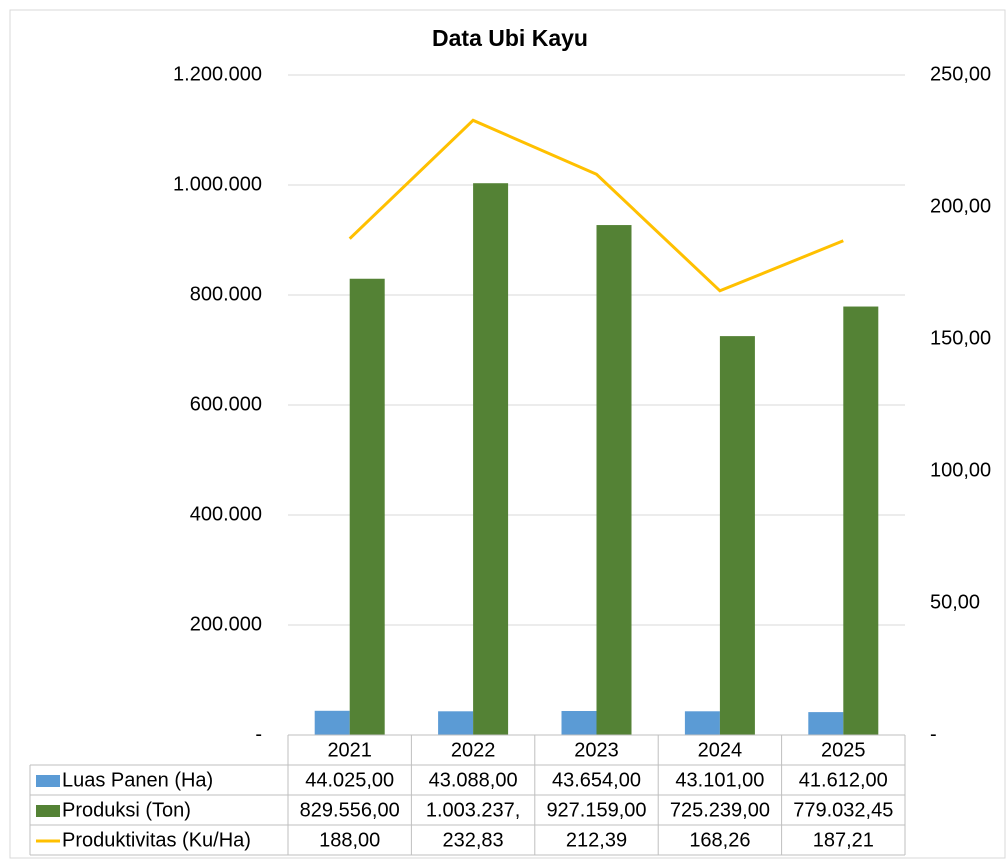  Describe the element at coordinates (217, 74) in the screenshot. I see `y-tick-label: 1.200.000` at that location.